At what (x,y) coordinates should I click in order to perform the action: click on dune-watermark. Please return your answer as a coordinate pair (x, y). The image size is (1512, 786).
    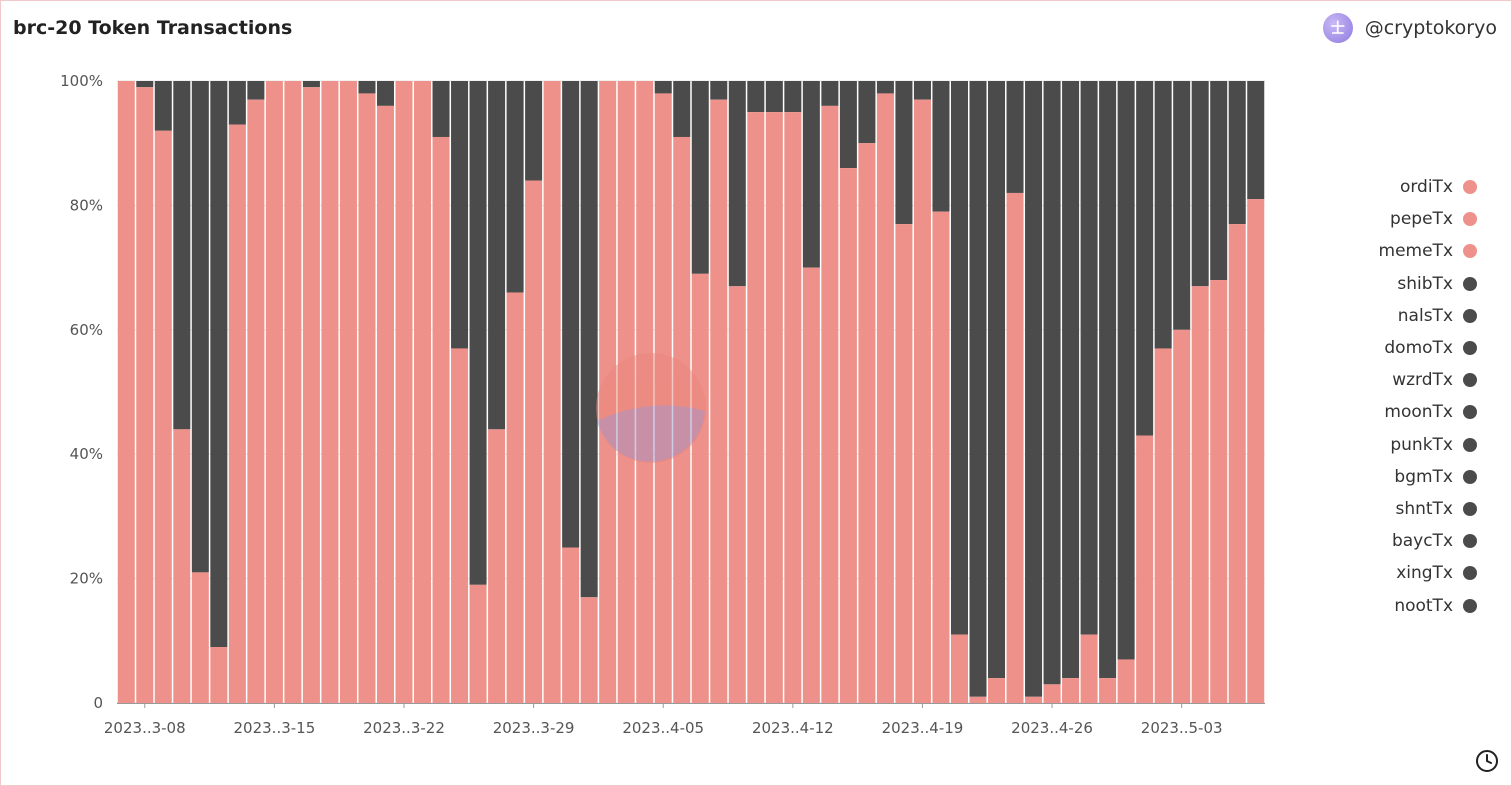
    Looking at the image, I should click on (651, 408).